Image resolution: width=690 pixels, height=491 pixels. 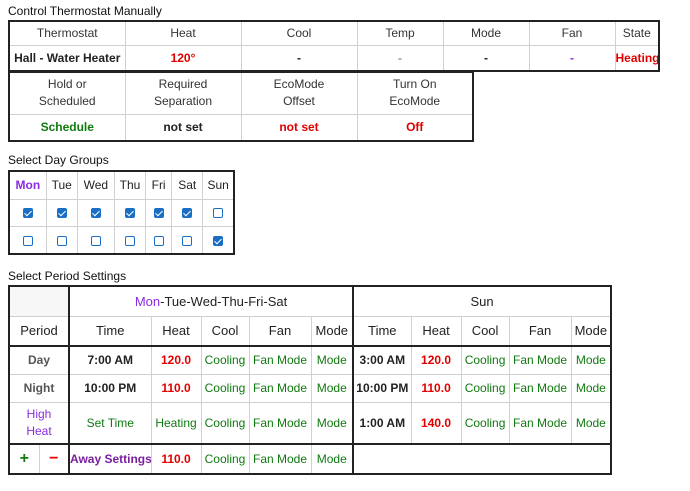 What do you see at coordinates (299, 58) in the screenshot?
I see `cool-setpoint: -` at bounding box center [299, 58].